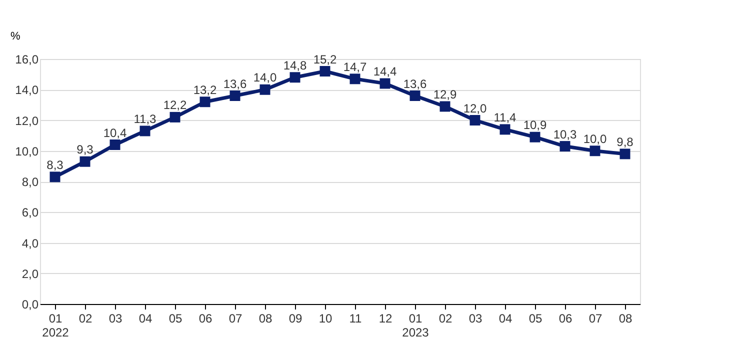 The image size is (750, 347). Describe the element at coordinates (475, 108) in the screenshot. I see `data-label: 12,0` at that location.